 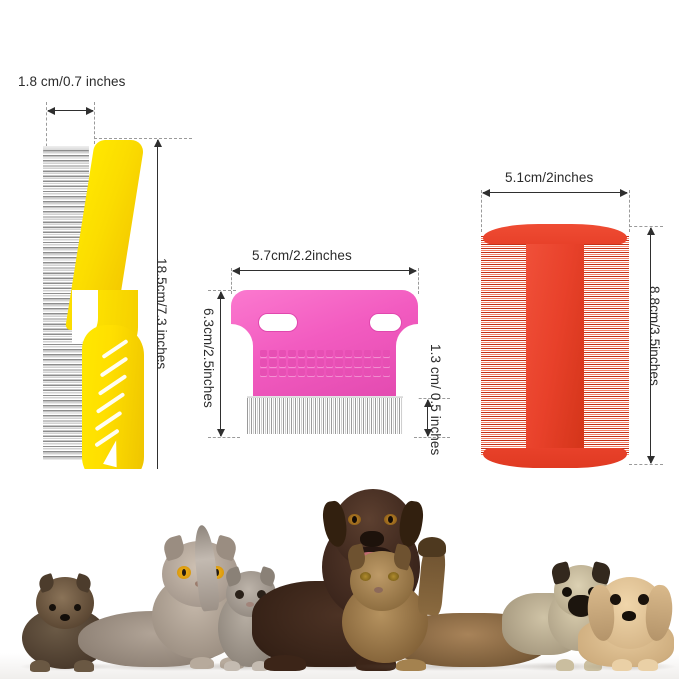 I want to click on red-comb-fine-teeth-right, so click(x=605, y=346).